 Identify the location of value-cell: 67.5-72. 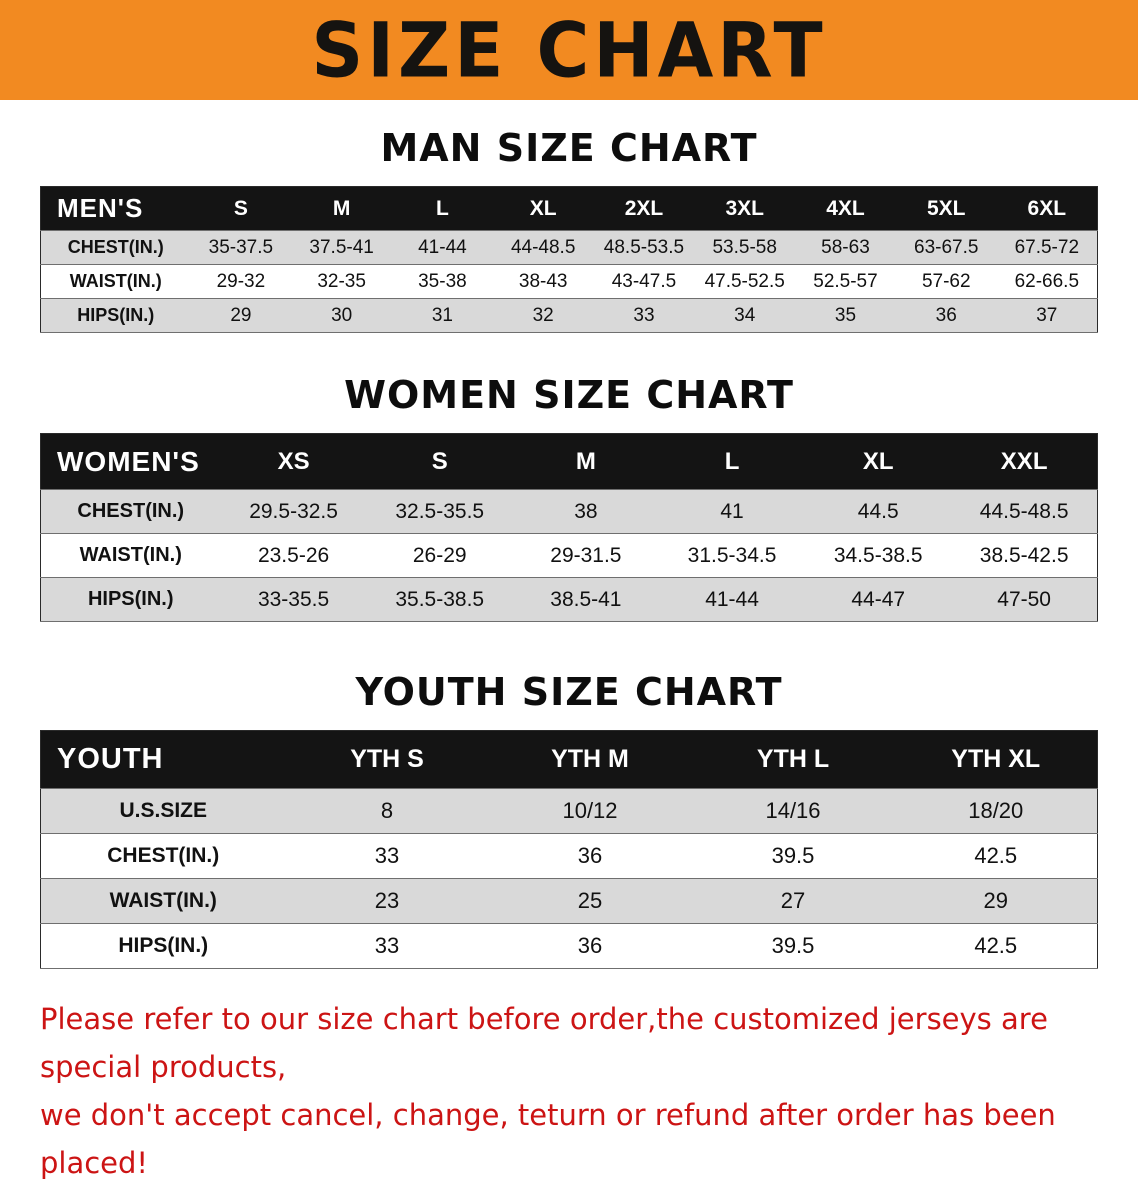
(1047, 247).